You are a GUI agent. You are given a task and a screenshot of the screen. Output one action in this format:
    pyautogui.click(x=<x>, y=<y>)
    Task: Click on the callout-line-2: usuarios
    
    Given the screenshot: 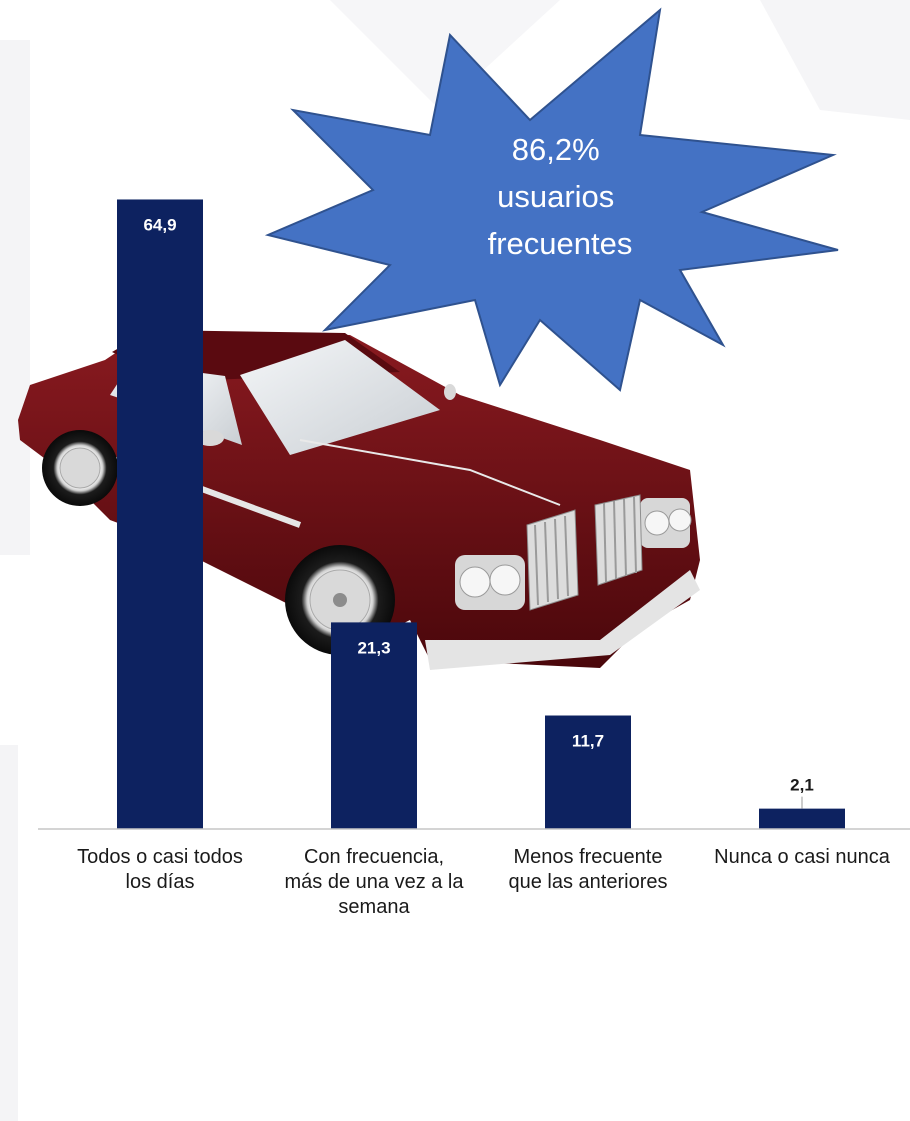 What is the action you would take?
    pyautogui.click(x=555, y=196)
    